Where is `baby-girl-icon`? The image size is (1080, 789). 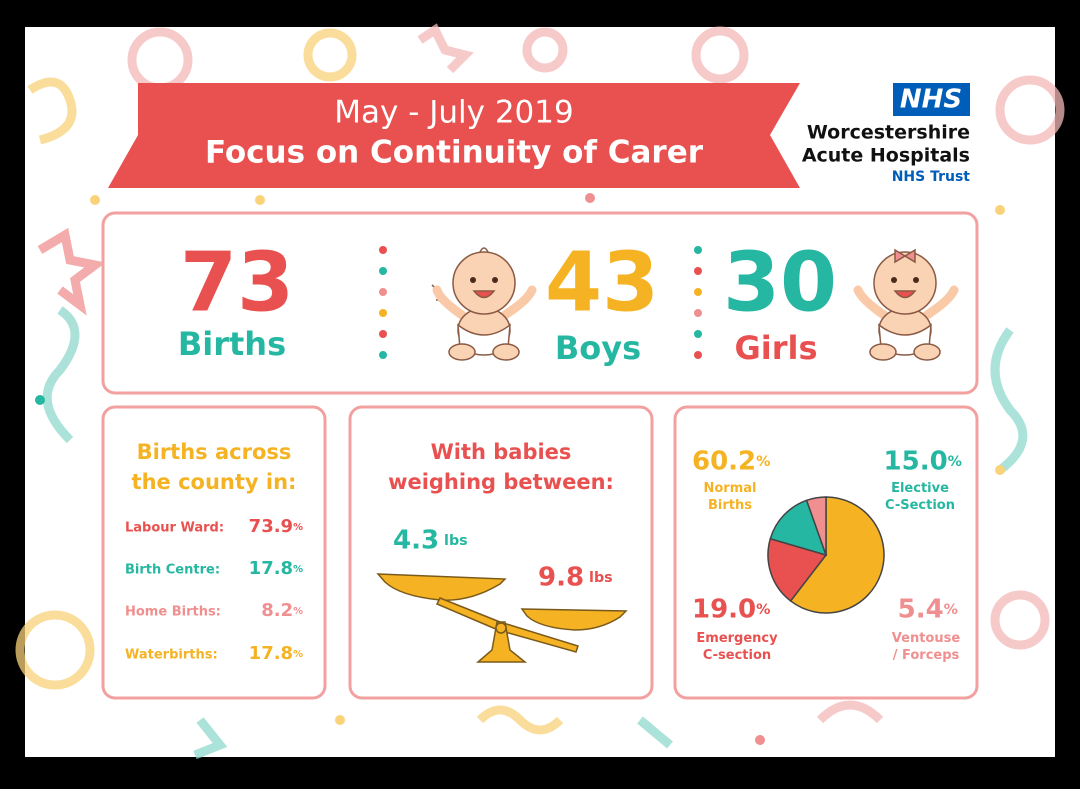 baby-girl-icon is located at coordinates (906, 304).